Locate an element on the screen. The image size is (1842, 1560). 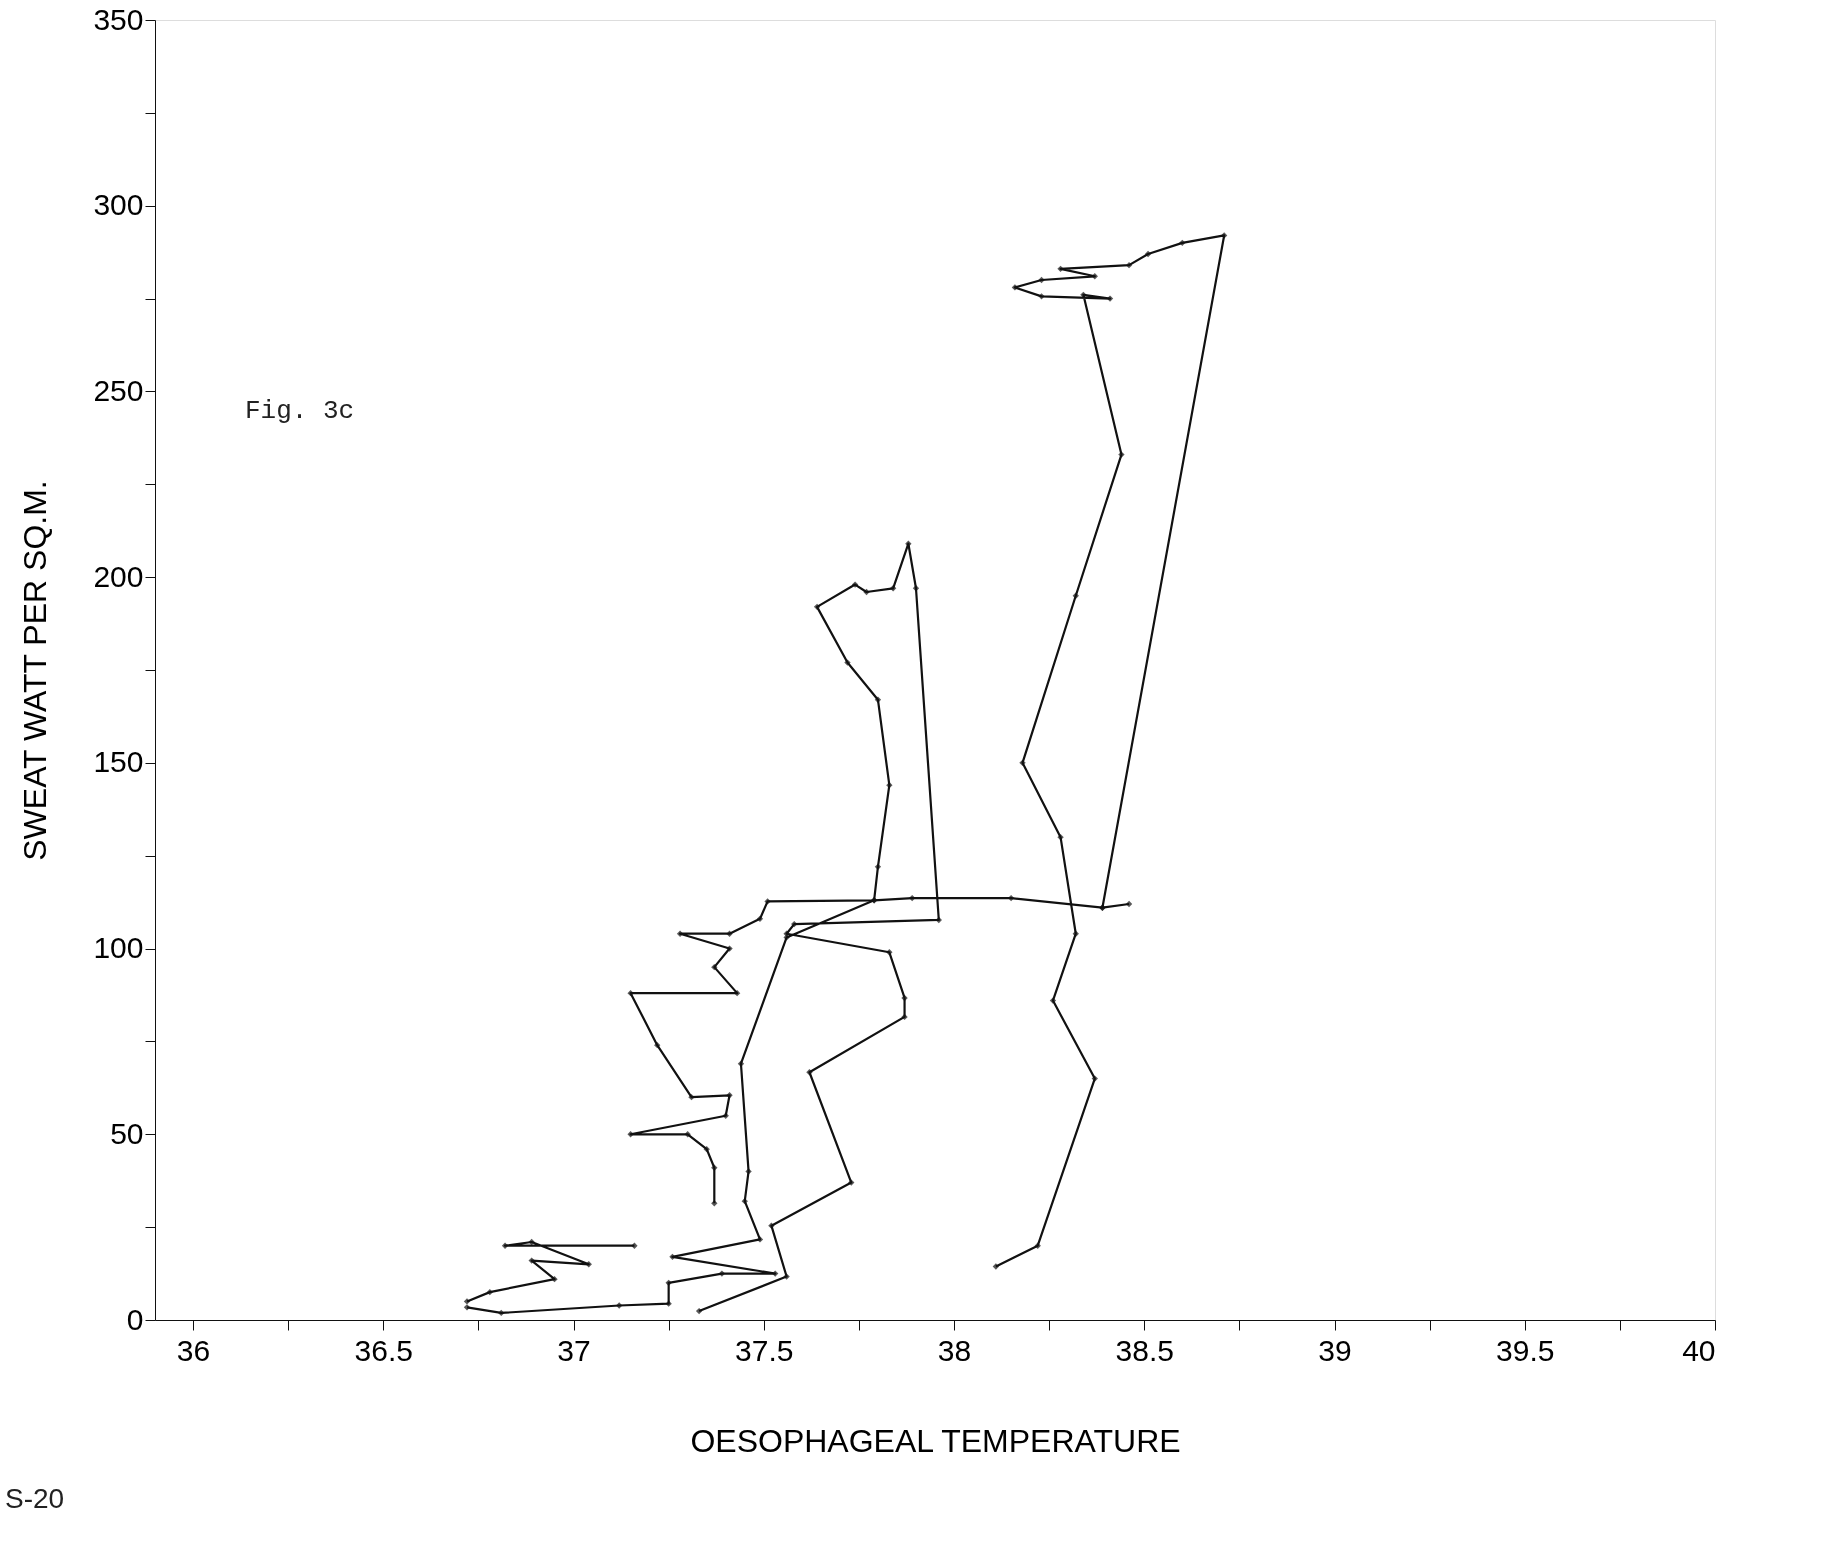
y-tick-label: 100 is located at coordinates (118, 948).